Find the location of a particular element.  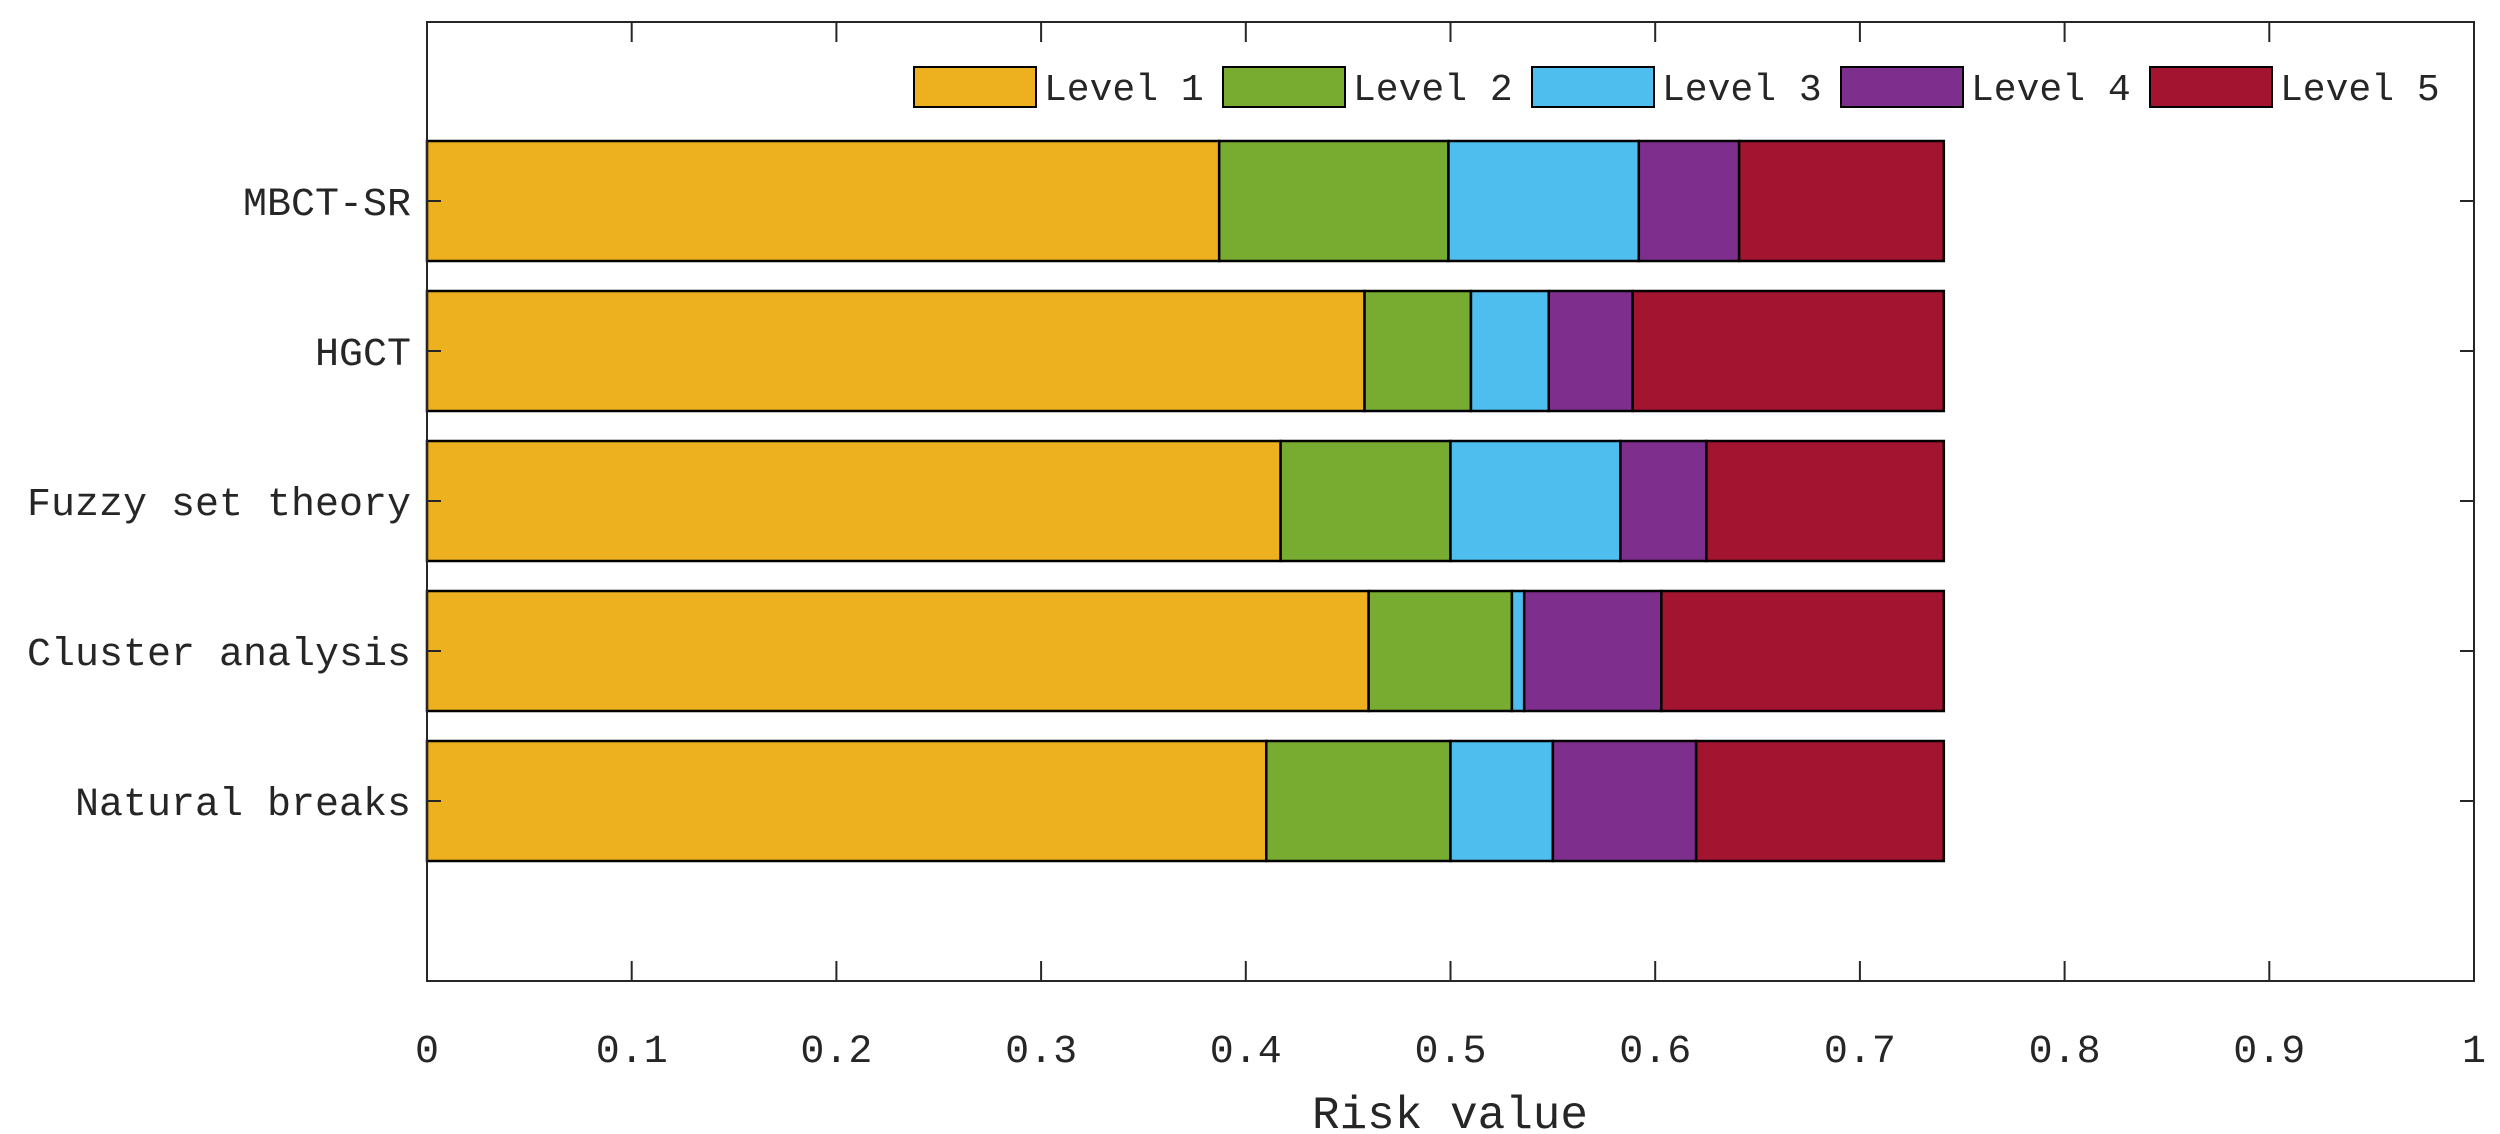

x-tick-label: 0.8 is located at coordinates (2065, 1052).